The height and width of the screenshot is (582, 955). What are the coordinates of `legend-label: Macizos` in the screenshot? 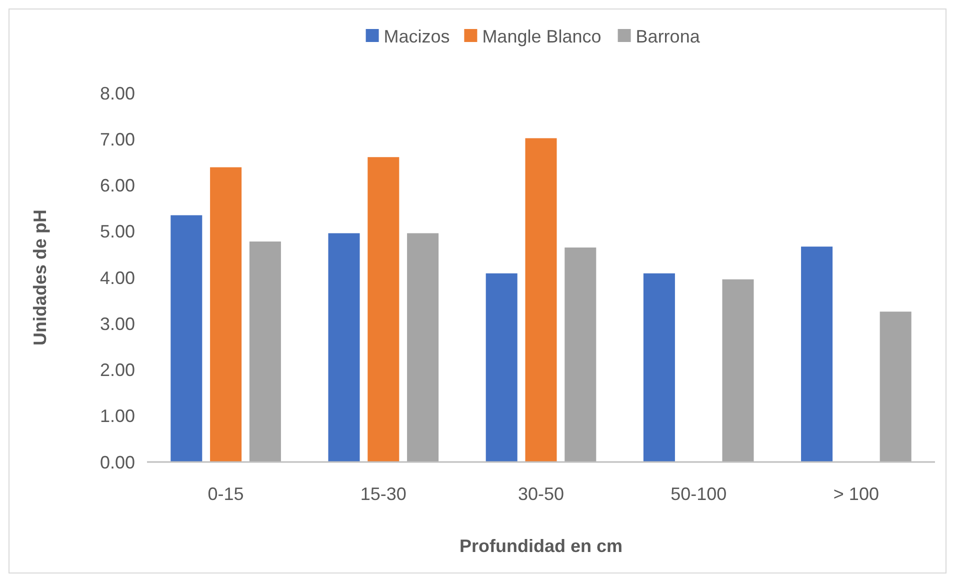 It's located at (417, 36).